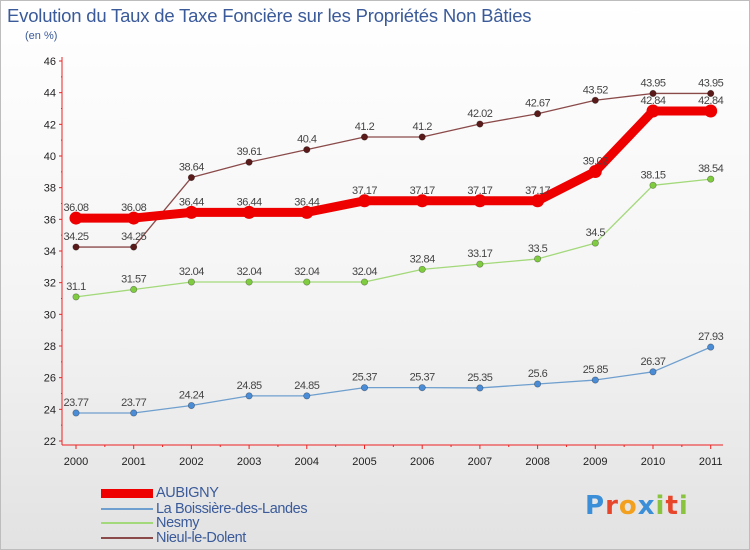  What do you see at coordinates (480, 462) in the screenshot?
I see `x-tick-label: 2007` at bounding box center [480, 462].